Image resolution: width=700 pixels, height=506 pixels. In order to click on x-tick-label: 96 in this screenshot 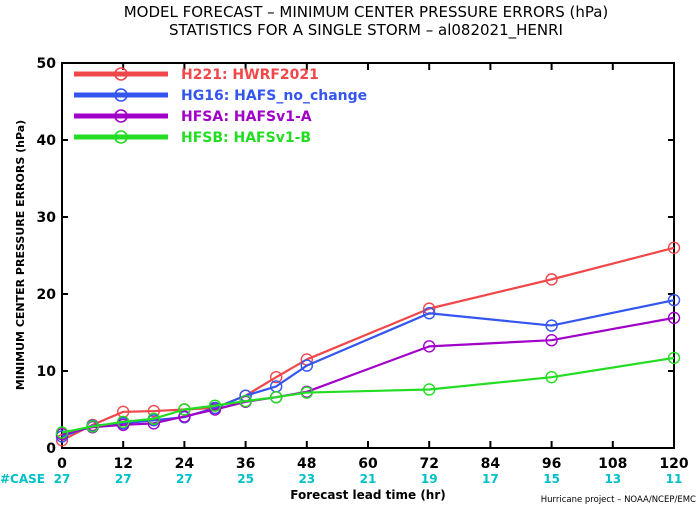, I will do `click(551, 464)`.